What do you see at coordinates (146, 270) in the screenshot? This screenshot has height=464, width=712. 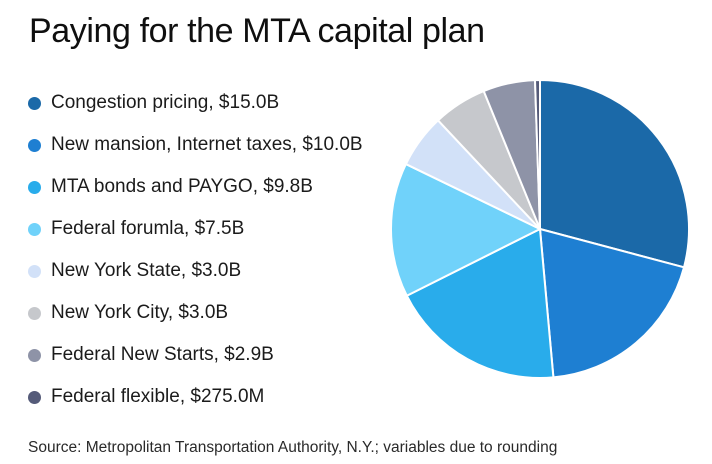 I see `legend-label: New York State, $3.0B` at bounding box center [146, 270].